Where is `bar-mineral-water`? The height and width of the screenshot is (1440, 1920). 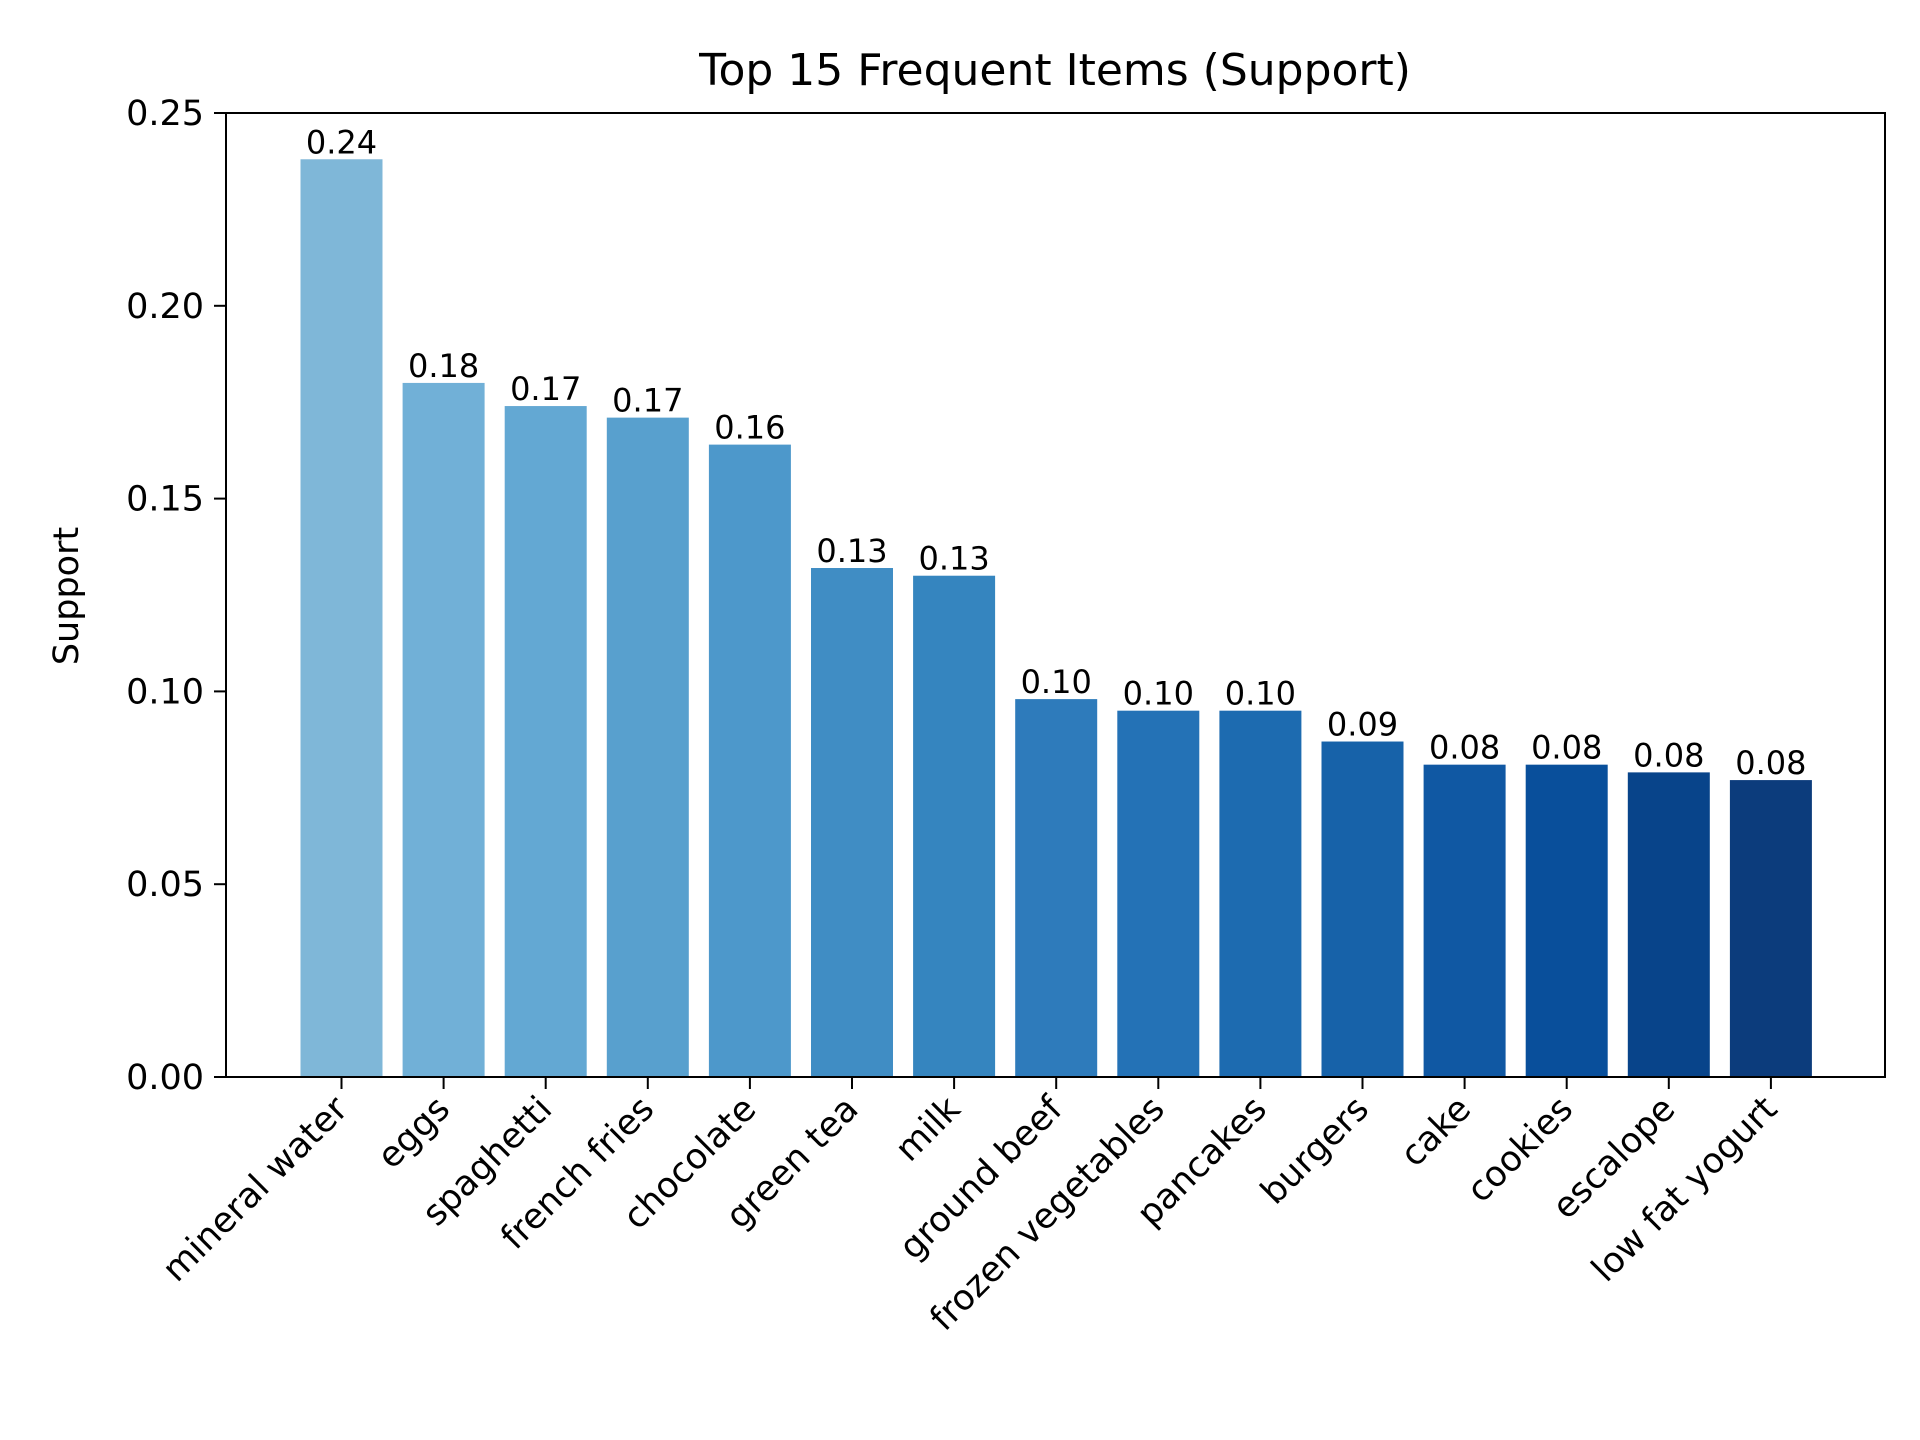 bar-mineral-water is located at coordinates (341, 618).